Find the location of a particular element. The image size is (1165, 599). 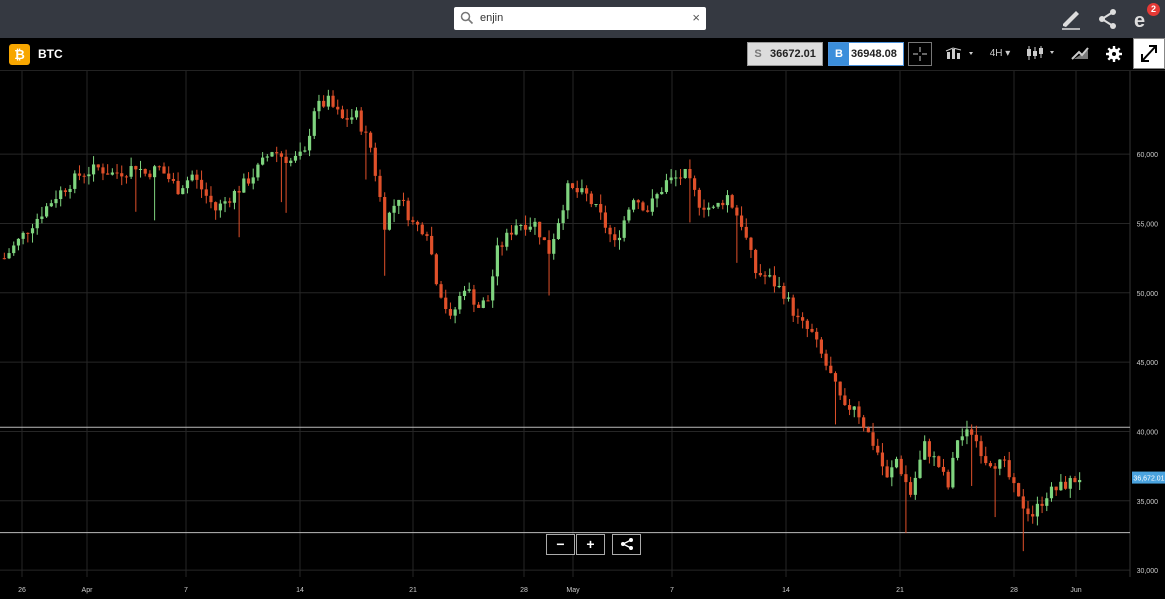

y-tick-label: 50,000 is located at coordinates (1148, 294).